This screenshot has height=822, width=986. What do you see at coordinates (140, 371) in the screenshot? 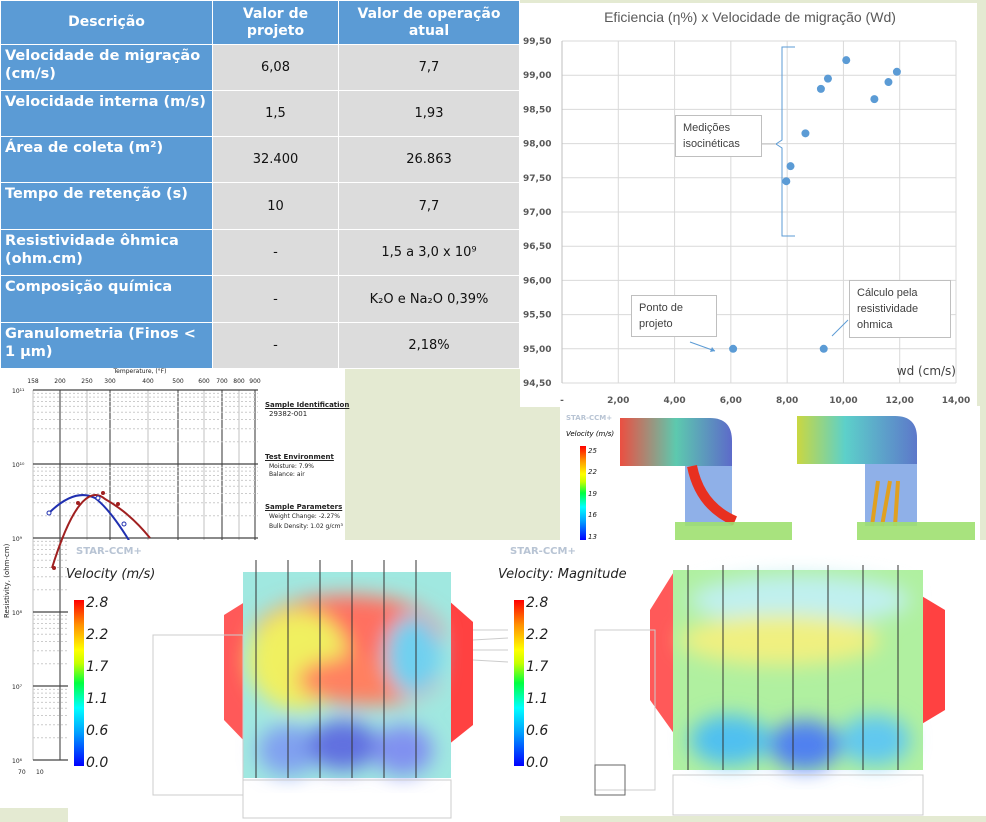
I see `temperature-title: Temperature, (°F)` at bounding box center [140, 371].